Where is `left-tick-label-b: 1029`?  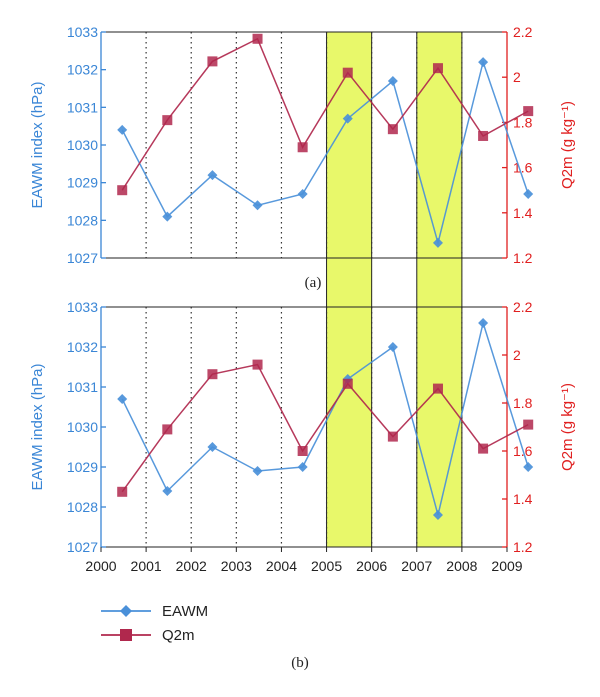
left-tick-label-b: 1029 is located at coordinates (82, 467).